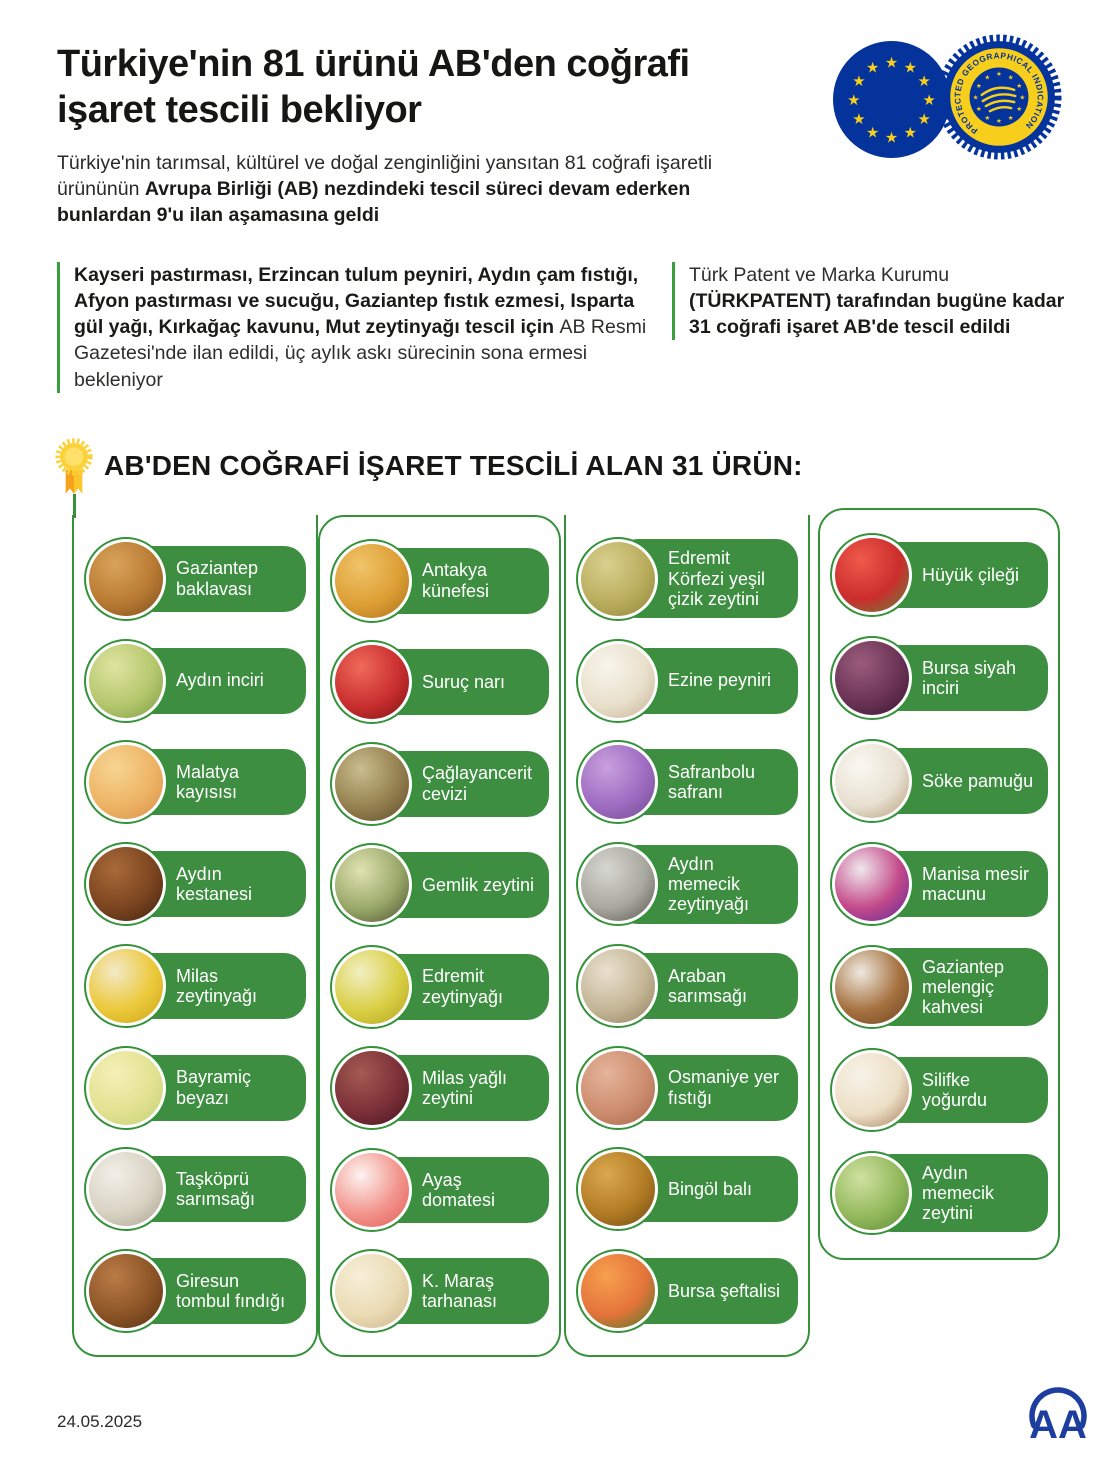 Image resolution: width=1120 pixels, height=1464 pixels. What do you see at coordinates (724, 1087) in the screenshot?
I see `product-label: Osmaniye yer fıstığı` at bounding box center [724, 1087].